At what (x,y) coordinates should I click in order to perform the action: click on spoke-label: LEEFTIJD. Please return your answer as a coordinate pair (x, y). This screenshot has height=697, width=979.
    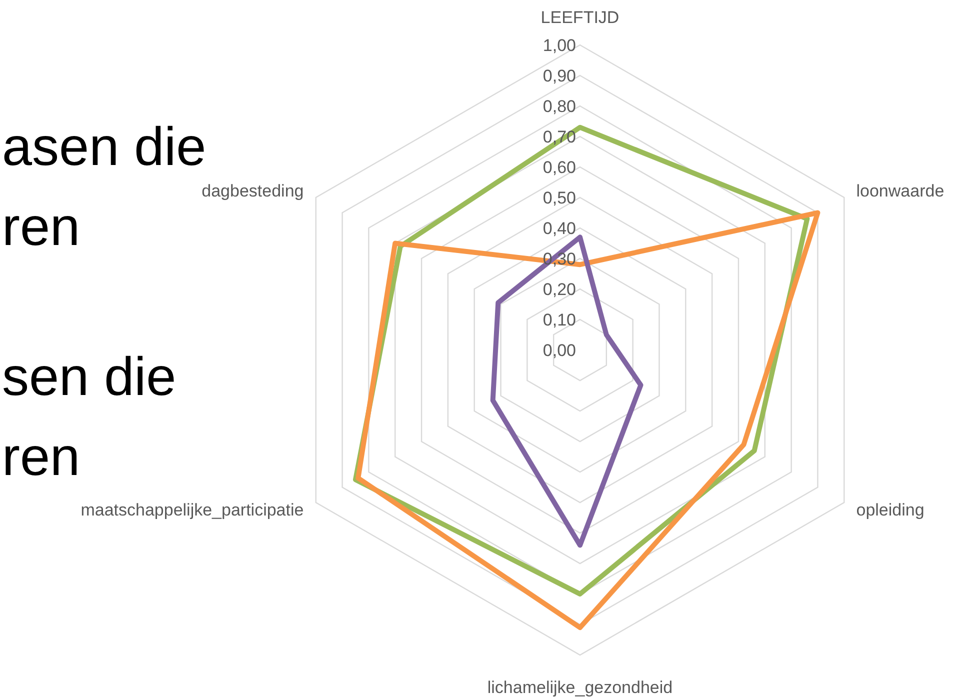
    Looking at the image, I should click on (580, 17).